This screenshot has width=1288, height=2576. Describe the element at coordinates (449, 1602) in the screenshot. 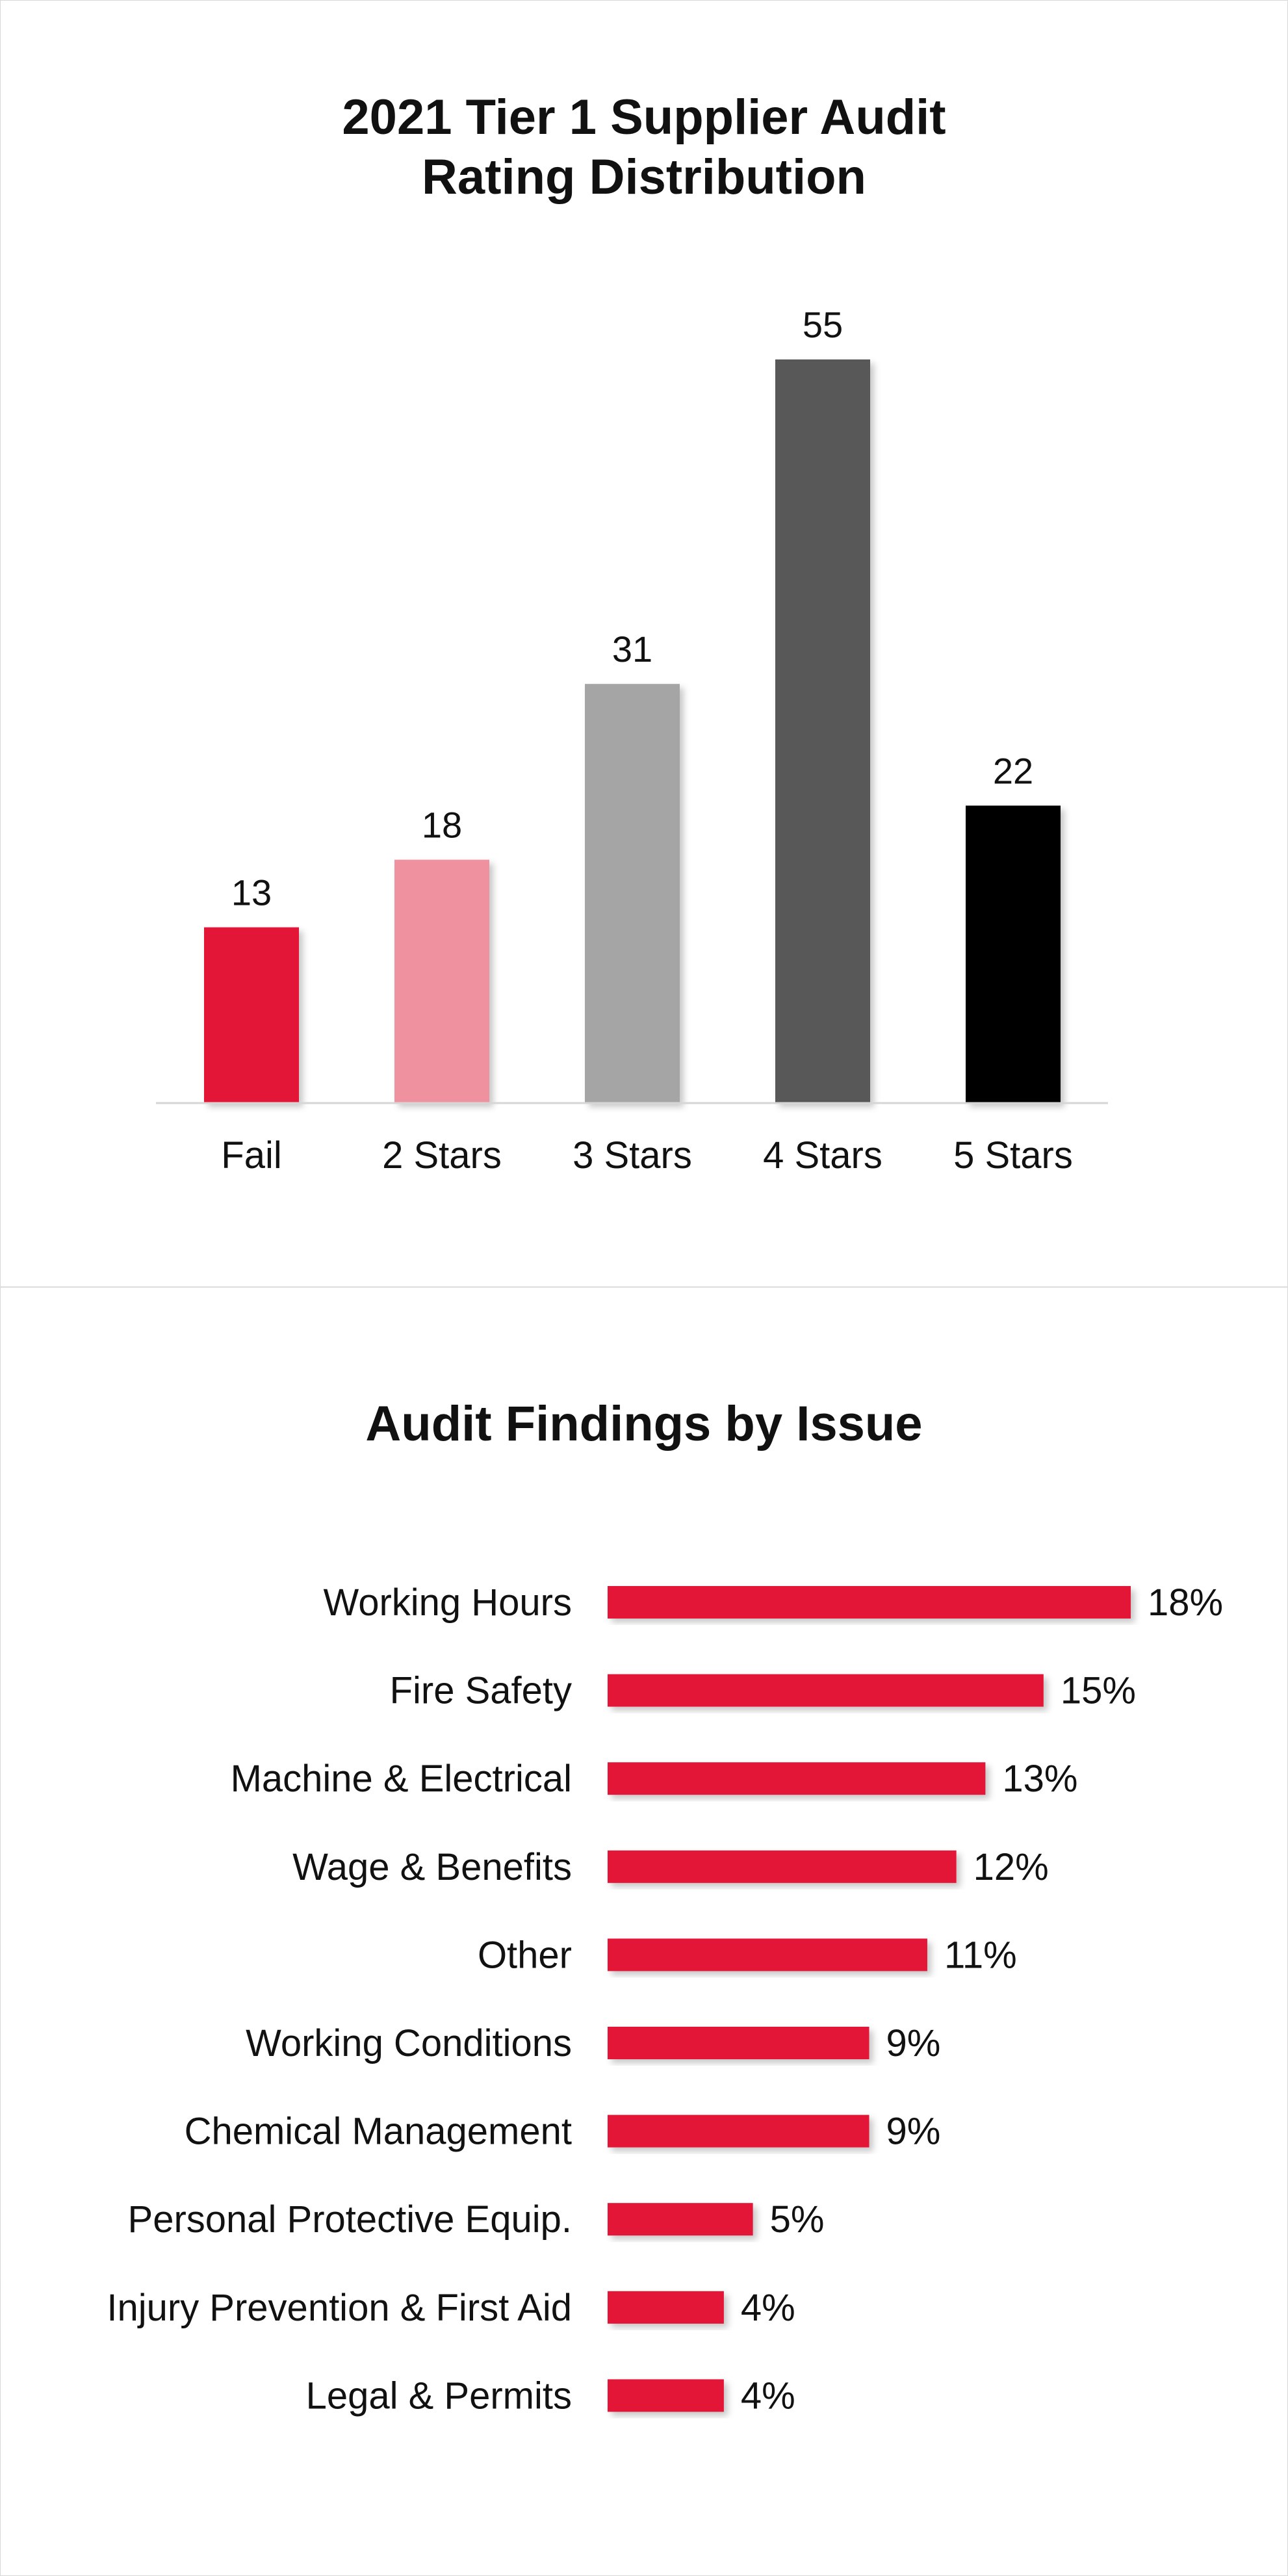

I see `issue-label-working-hours: Working Hours` at that location.